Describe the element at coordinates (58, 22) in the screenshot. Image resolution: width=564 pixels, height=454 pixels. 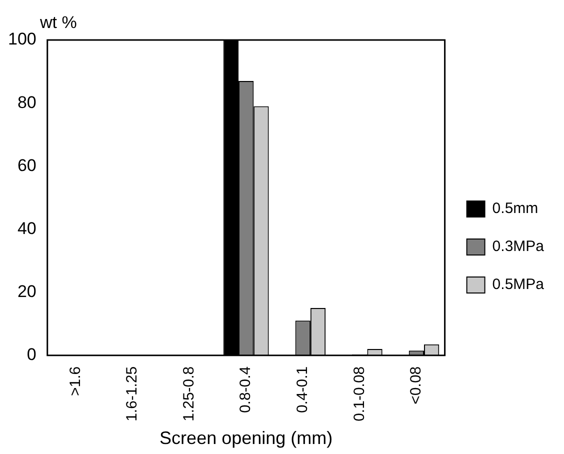
I see `y-axis-title: wt %` at that location.